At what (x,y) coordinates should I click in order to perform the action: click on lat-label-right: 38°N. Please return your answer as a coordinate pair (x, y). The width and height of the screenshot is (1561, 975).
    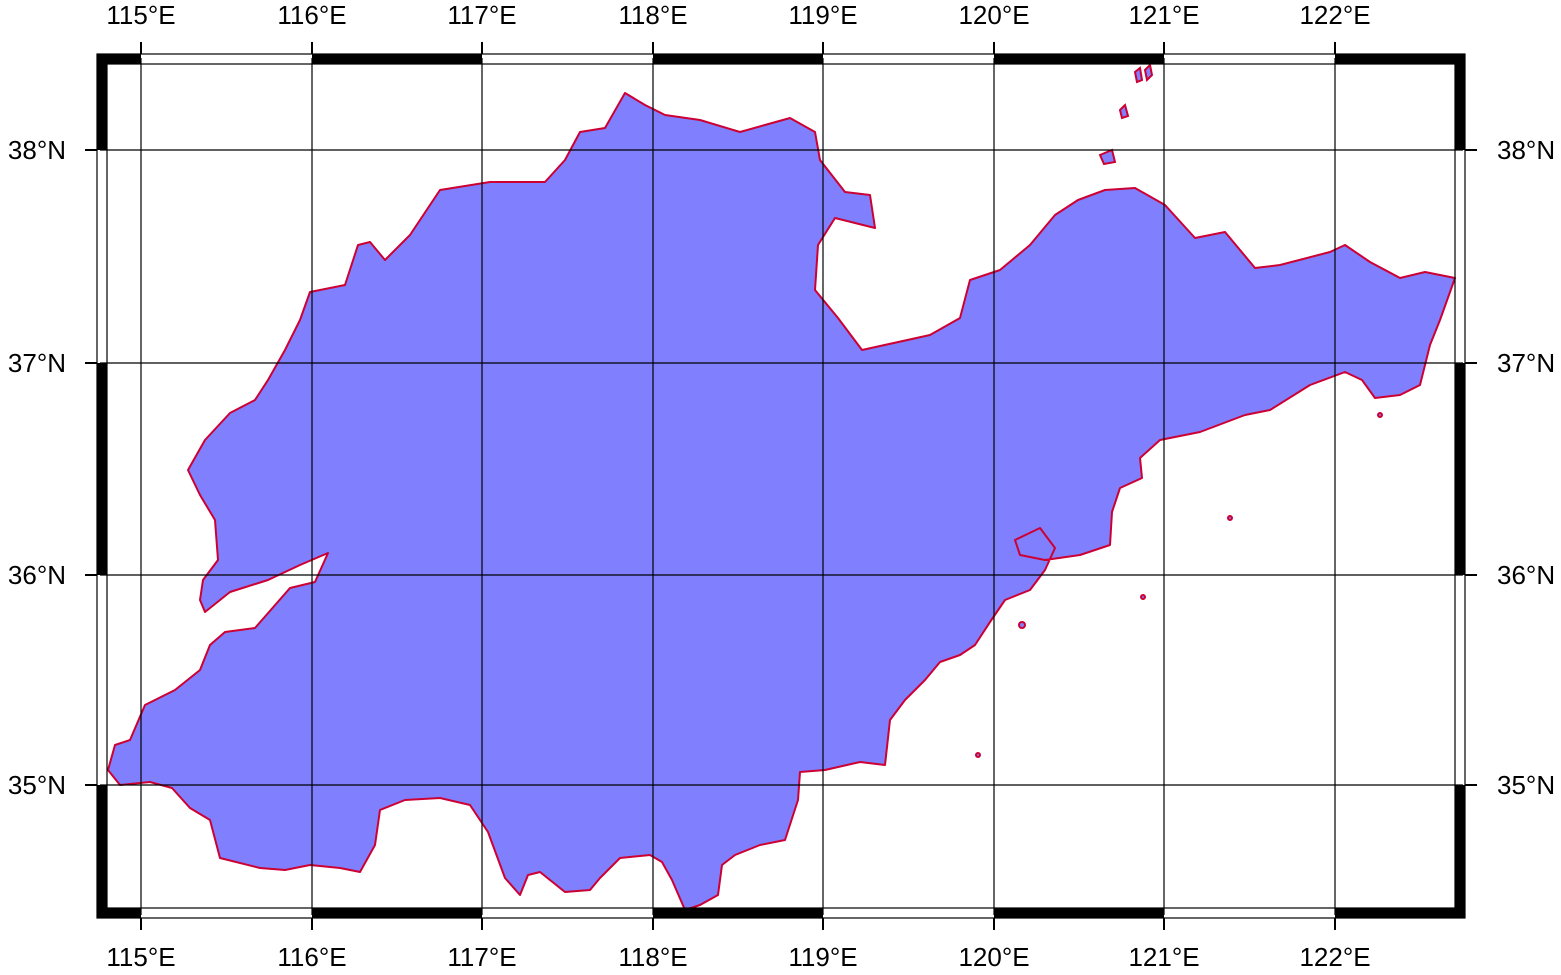
    Looking at the image, I should click on (1526, 150).